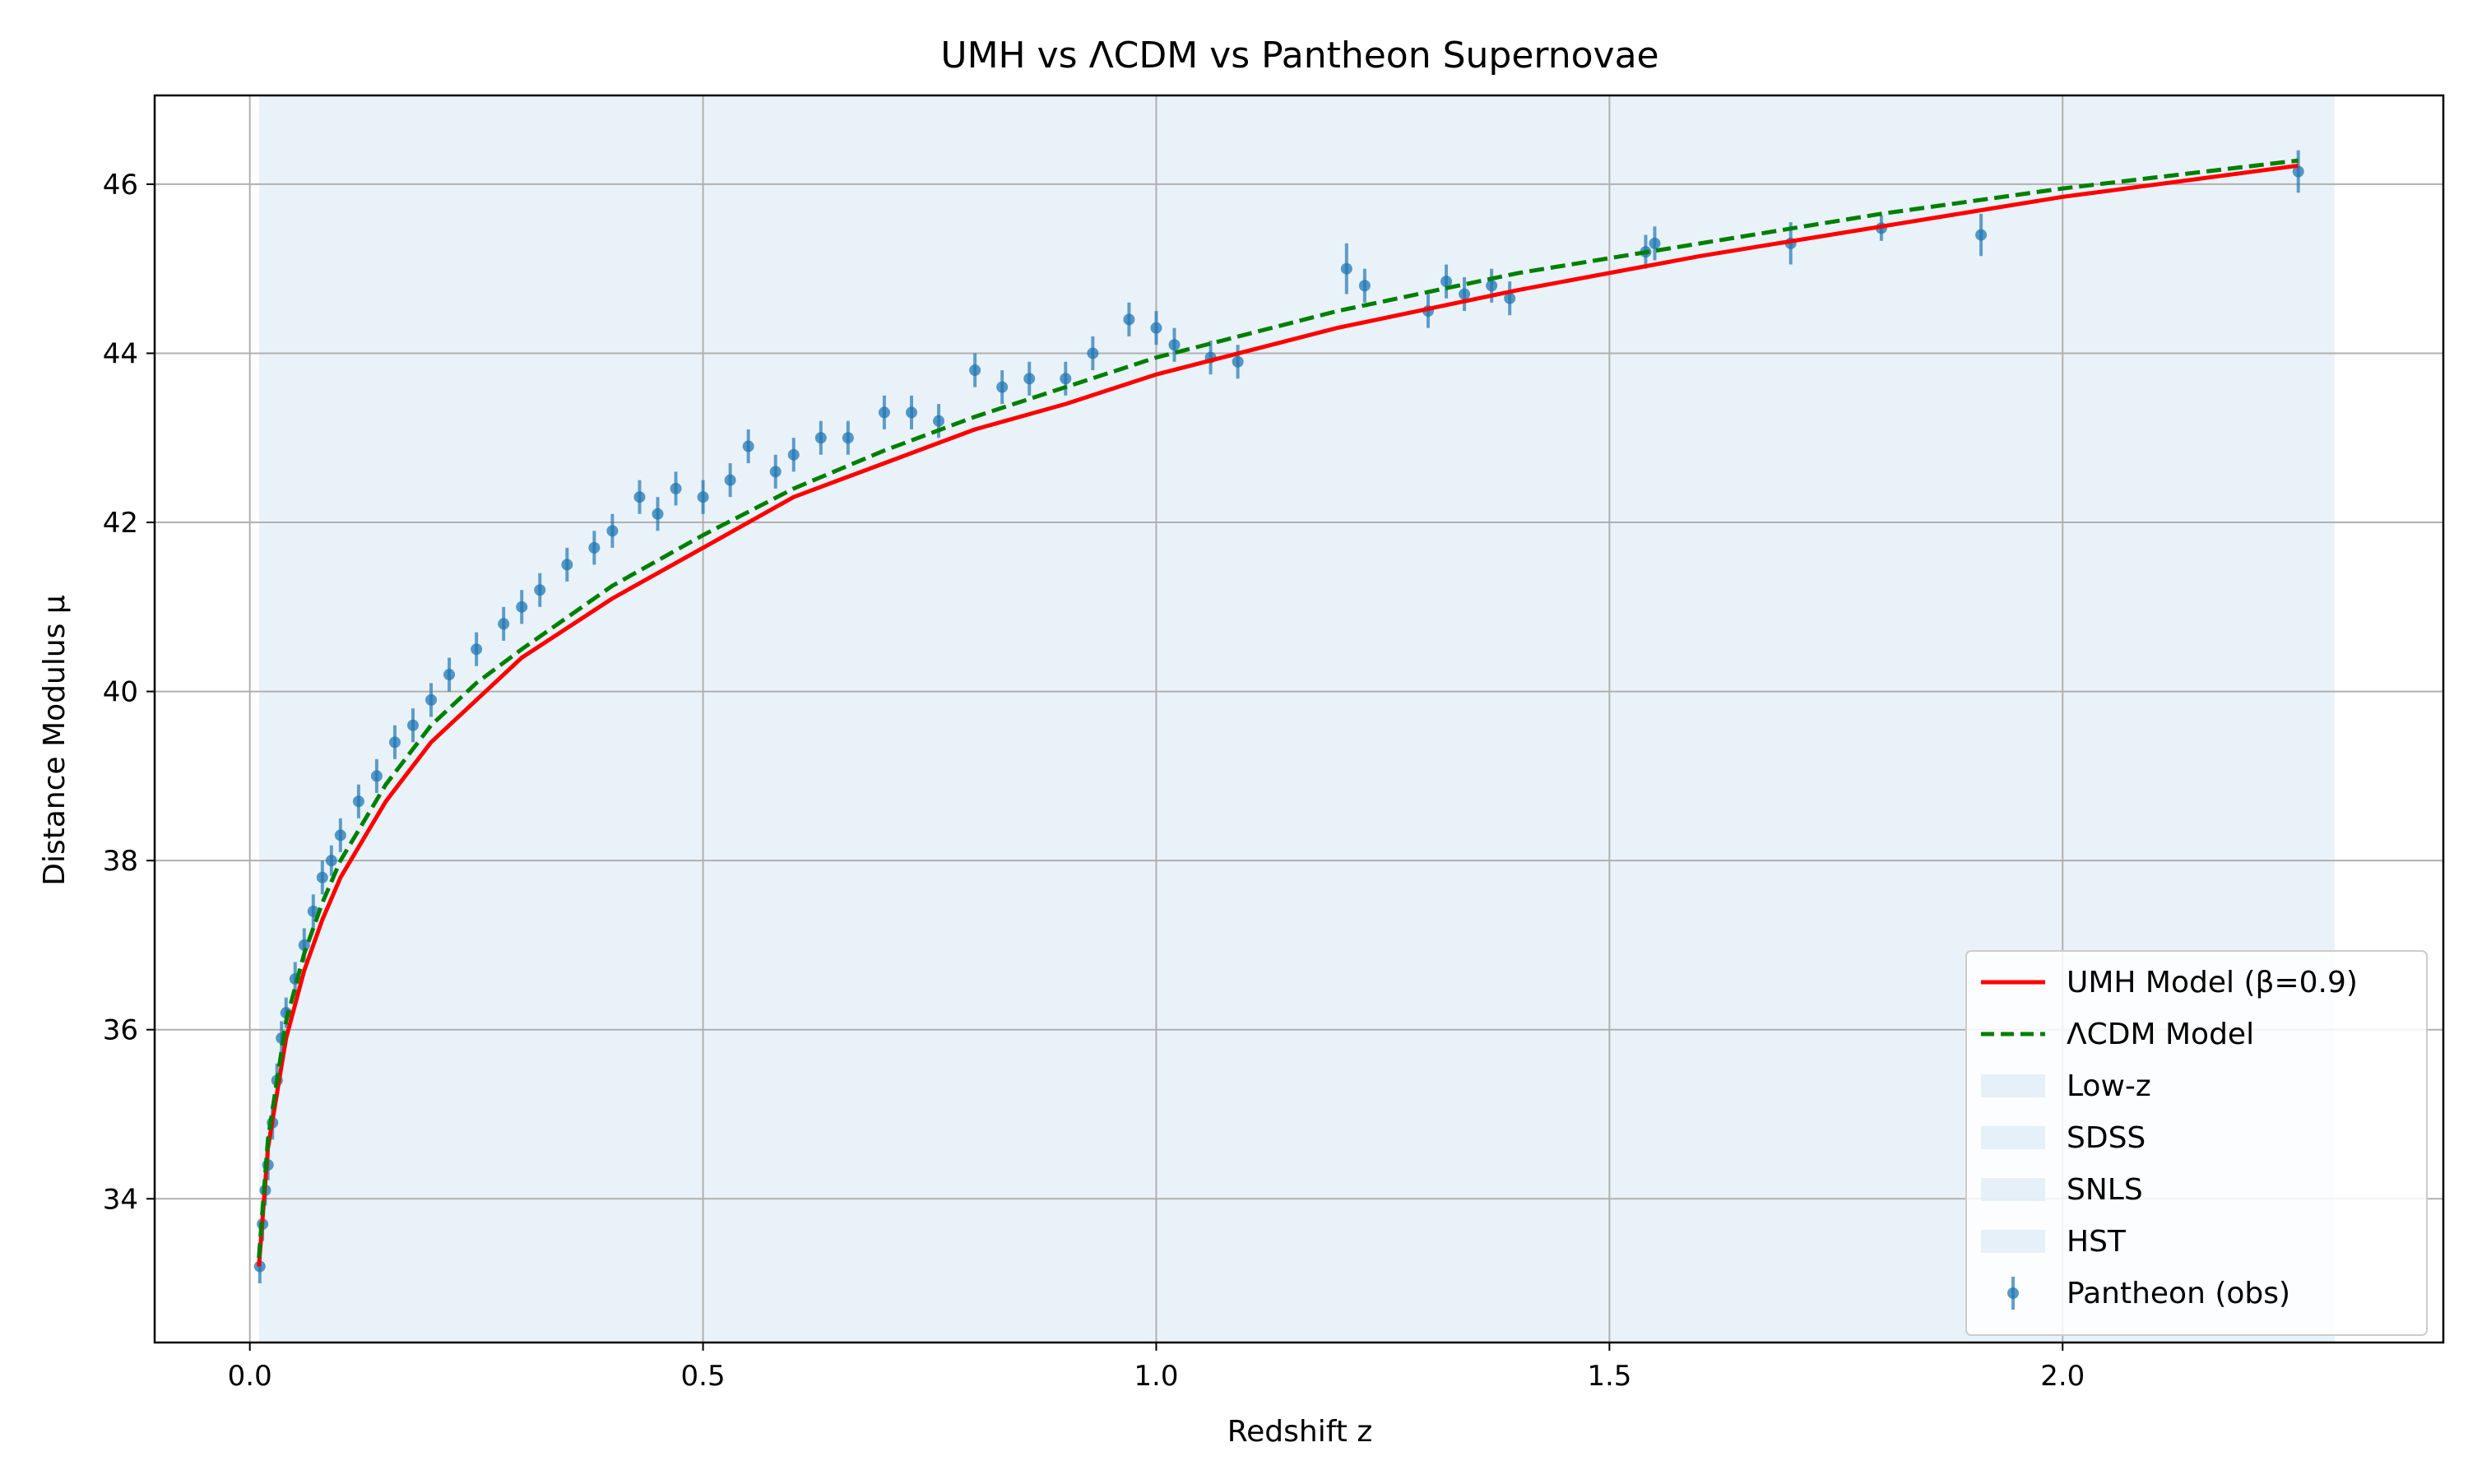 This screenshot has height=1484, width=2468. Describe the element at coordinates (2109, 1086) in the screenshot. I see `legend-label: Low-z` at that location.